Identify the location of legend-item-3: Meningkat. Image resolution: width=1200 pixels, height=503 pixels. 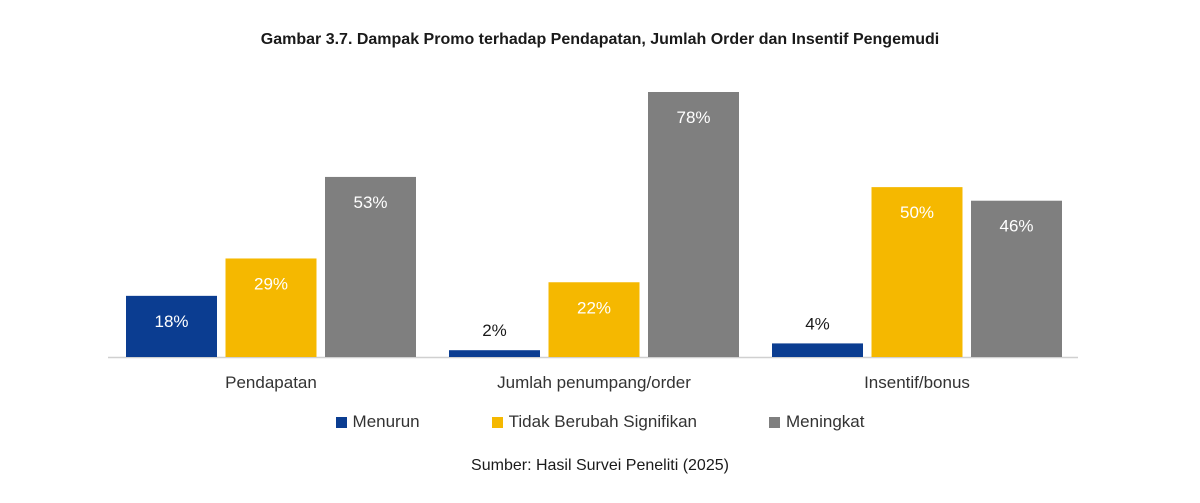
(816, 422).